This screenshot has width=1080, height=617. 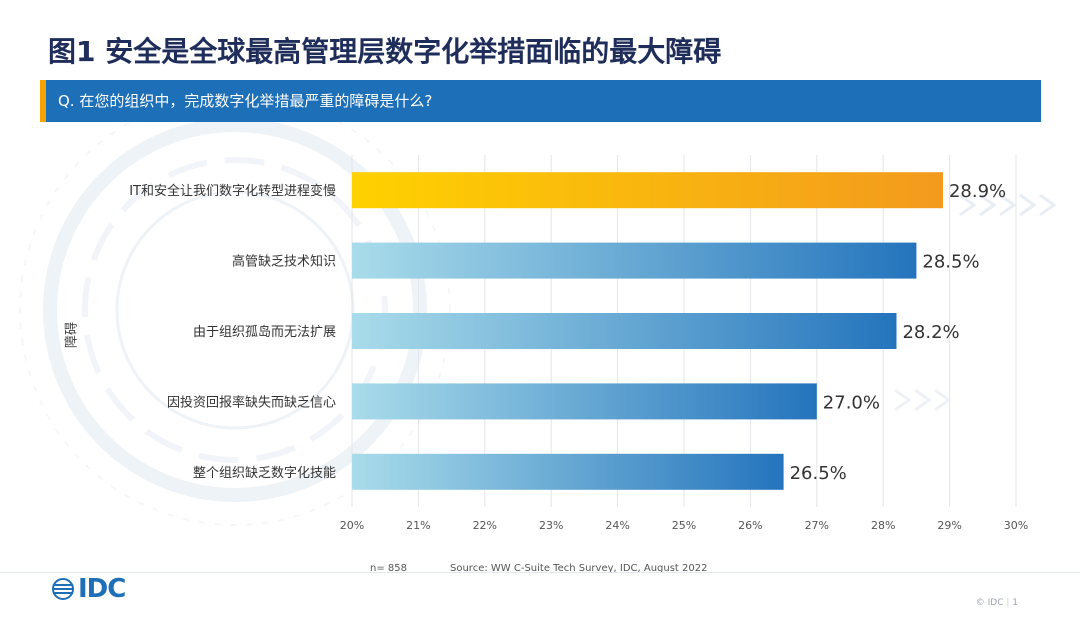 What do you see at coordinates (63, 589) in the screenshot?
I see `globe-icon` at bounding box center [63, 589].